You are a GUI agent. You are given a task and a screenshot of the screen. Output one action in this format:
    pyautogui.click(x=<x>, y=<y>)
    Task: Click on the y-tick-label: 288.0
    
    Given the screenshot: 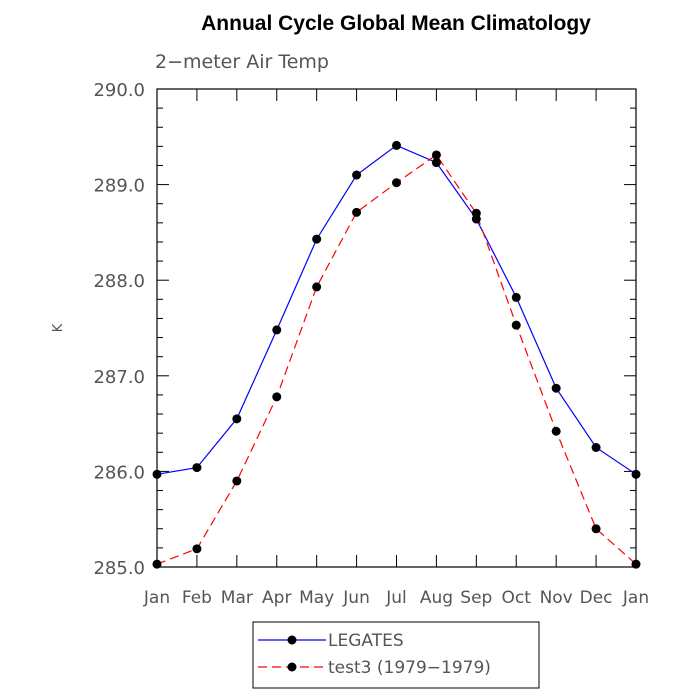 What is the action you would take?
    pyautogui.click(x=119, y=281)
    